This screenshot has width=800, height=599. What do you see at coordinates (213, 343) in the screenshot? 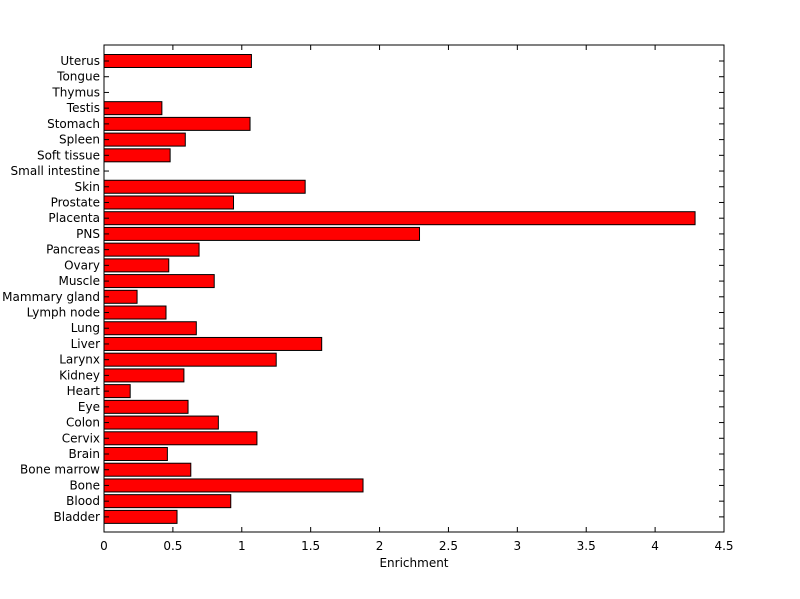
I see `bar-liver` at bounding box center [213, 343].